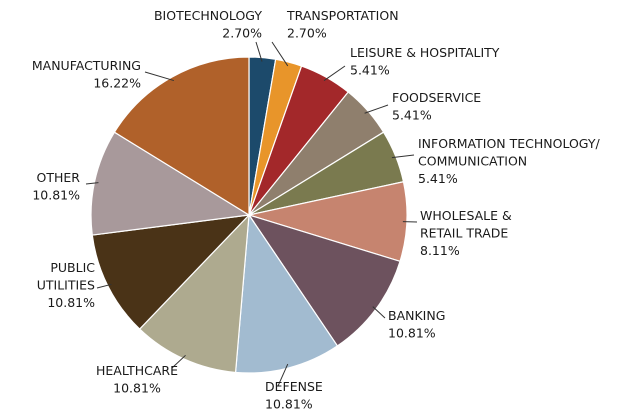  I want to click on slice-label: MANUFACTURING, so click(86, 65).